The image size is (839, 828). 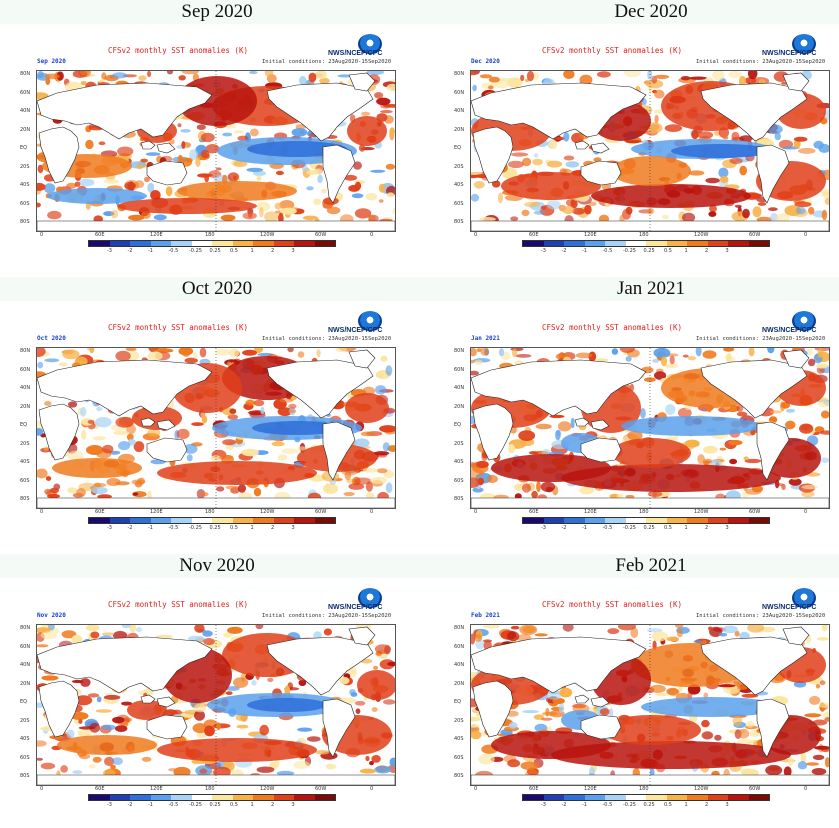 What do you see at coordinates (25, 74) in the screenshot?
I see `latitude-label: 80N` at bounding box center [25, 74].